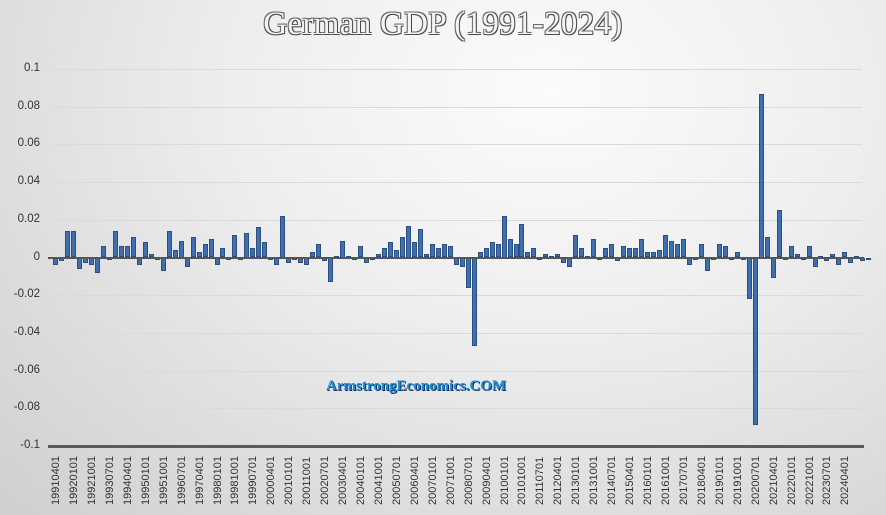 The height and width of the screenshot is (515, 886). Describe the element at coordinates (235, 480) in the screenshot. I see `x-tick-label: 19981001` at that location.